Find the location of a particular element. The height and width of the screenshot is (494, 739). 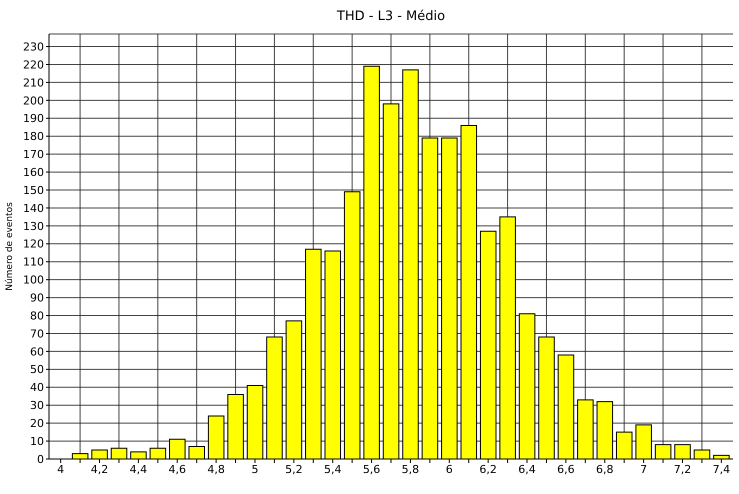

y-tick-label: 10 is located at coordinates (37, 441).